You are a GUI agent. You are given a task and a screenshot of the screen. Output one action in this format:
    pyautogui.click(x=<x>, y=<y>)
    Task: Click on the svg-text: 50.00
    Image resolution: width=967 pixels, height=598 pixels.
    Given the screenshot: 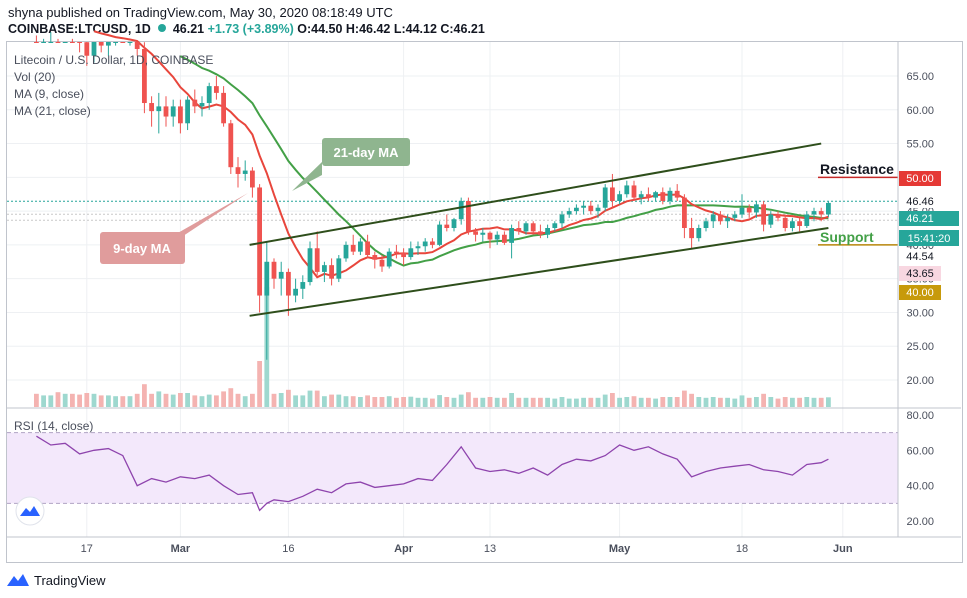 What is the action you would take?
    pyautogui.click(x=920, y=179)
    